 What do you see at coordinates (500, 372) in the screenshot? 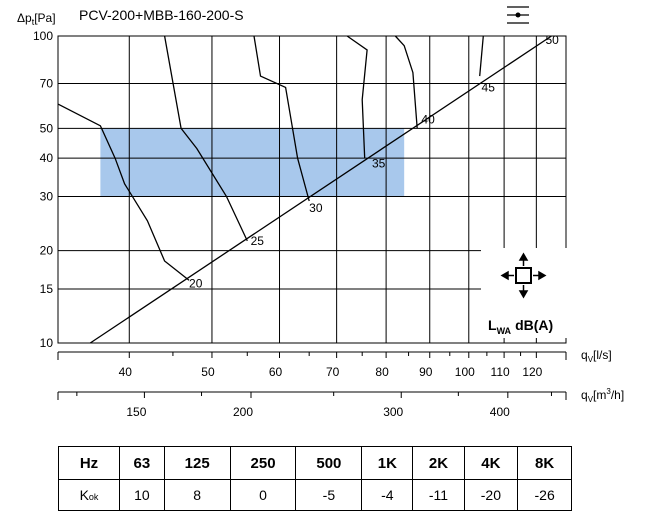
I see `x-tick-ls-110: 110` at bounding box center [500, 372].